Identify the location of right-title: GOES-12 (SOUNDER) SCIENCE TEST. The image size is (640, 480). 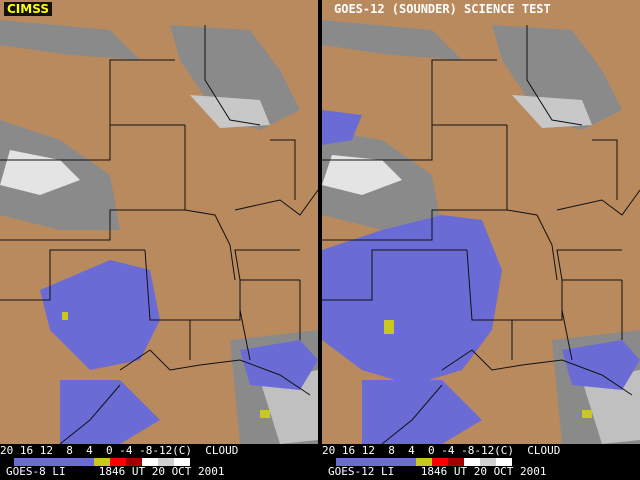
(442, 9).